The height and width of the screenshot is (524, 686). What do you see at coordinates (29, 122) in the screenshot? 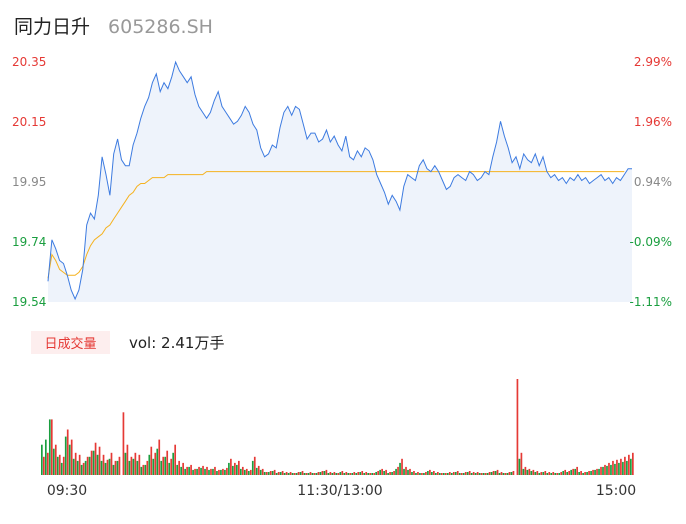
I see `price-tick-label: 20.15` at bounding box center [29, 122].